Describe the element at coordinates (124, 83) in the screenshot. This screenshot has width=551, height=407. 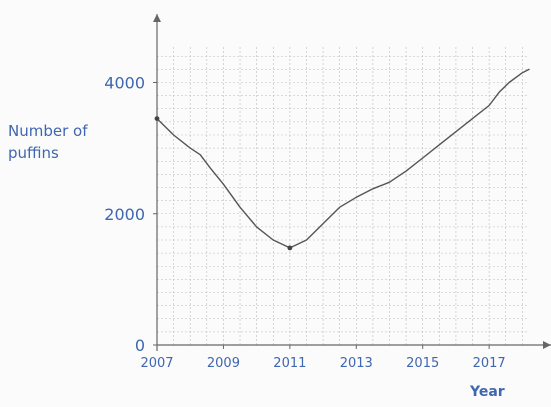
I see `y-tick-label: 4000` at that location.